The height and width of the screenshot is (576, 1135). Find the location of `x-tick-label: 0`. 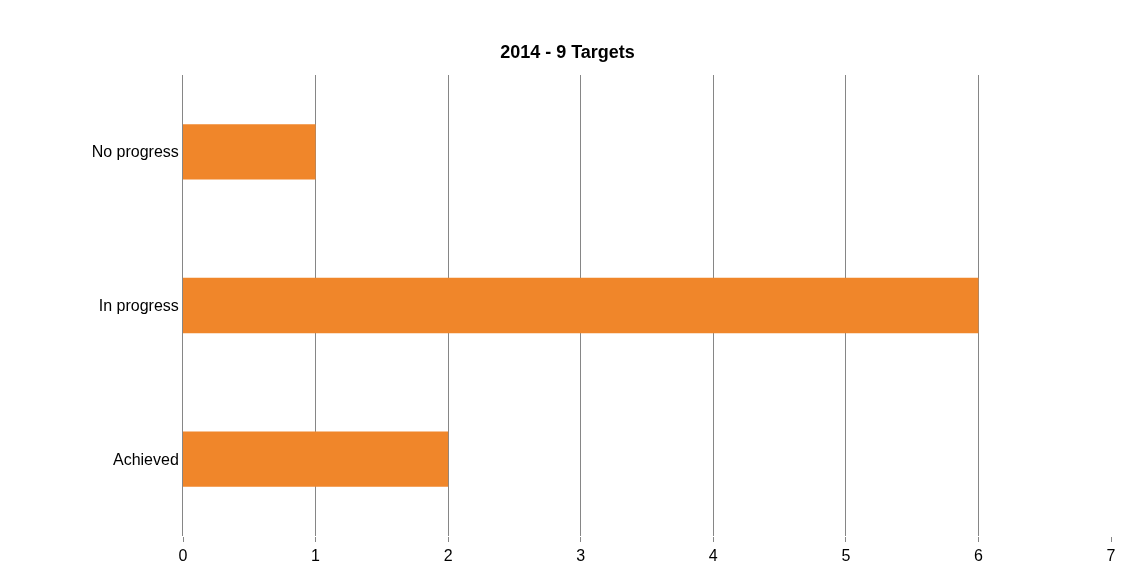

x-tick-label: 0 is located at coordinates (183, 556).